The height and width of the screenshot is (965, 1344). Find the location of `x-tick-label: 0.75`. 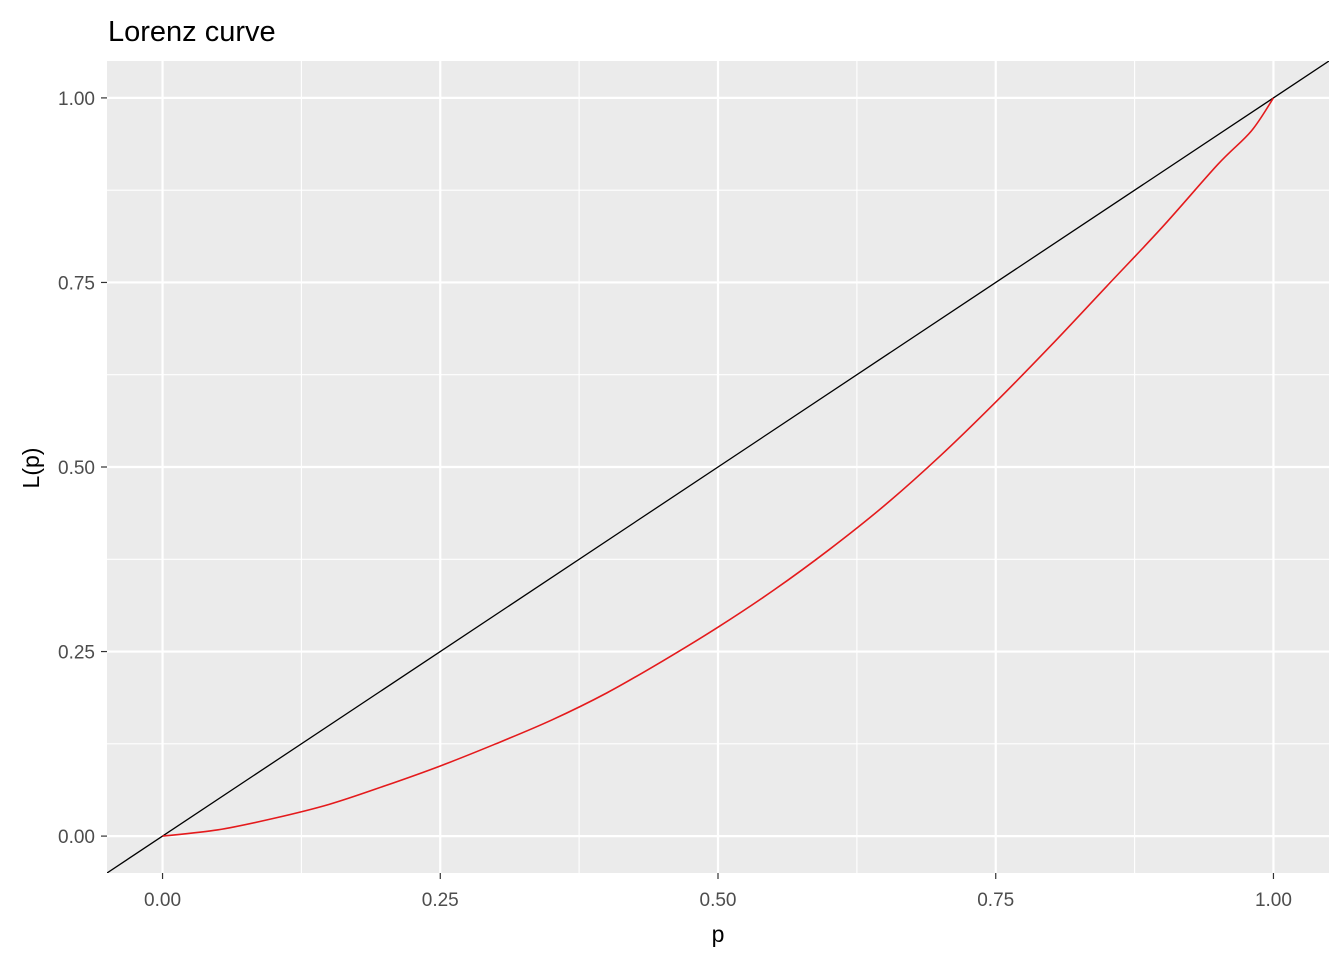

x-tick-label: 0.75 is located at coordinates (995, 900).